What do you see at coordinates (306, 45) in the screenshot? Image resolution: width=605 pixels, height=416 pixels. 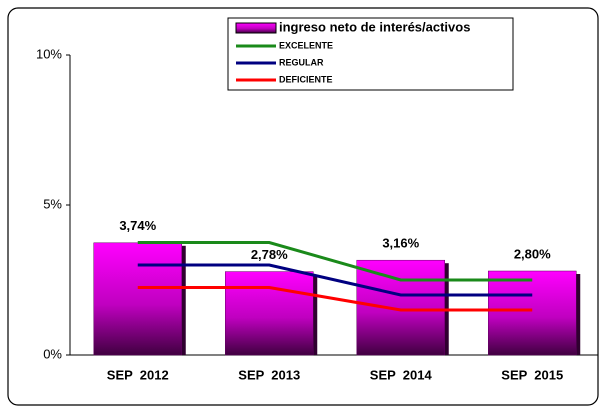 I see `legend-label: EXCELENTE` at bounding box center [306, 45].